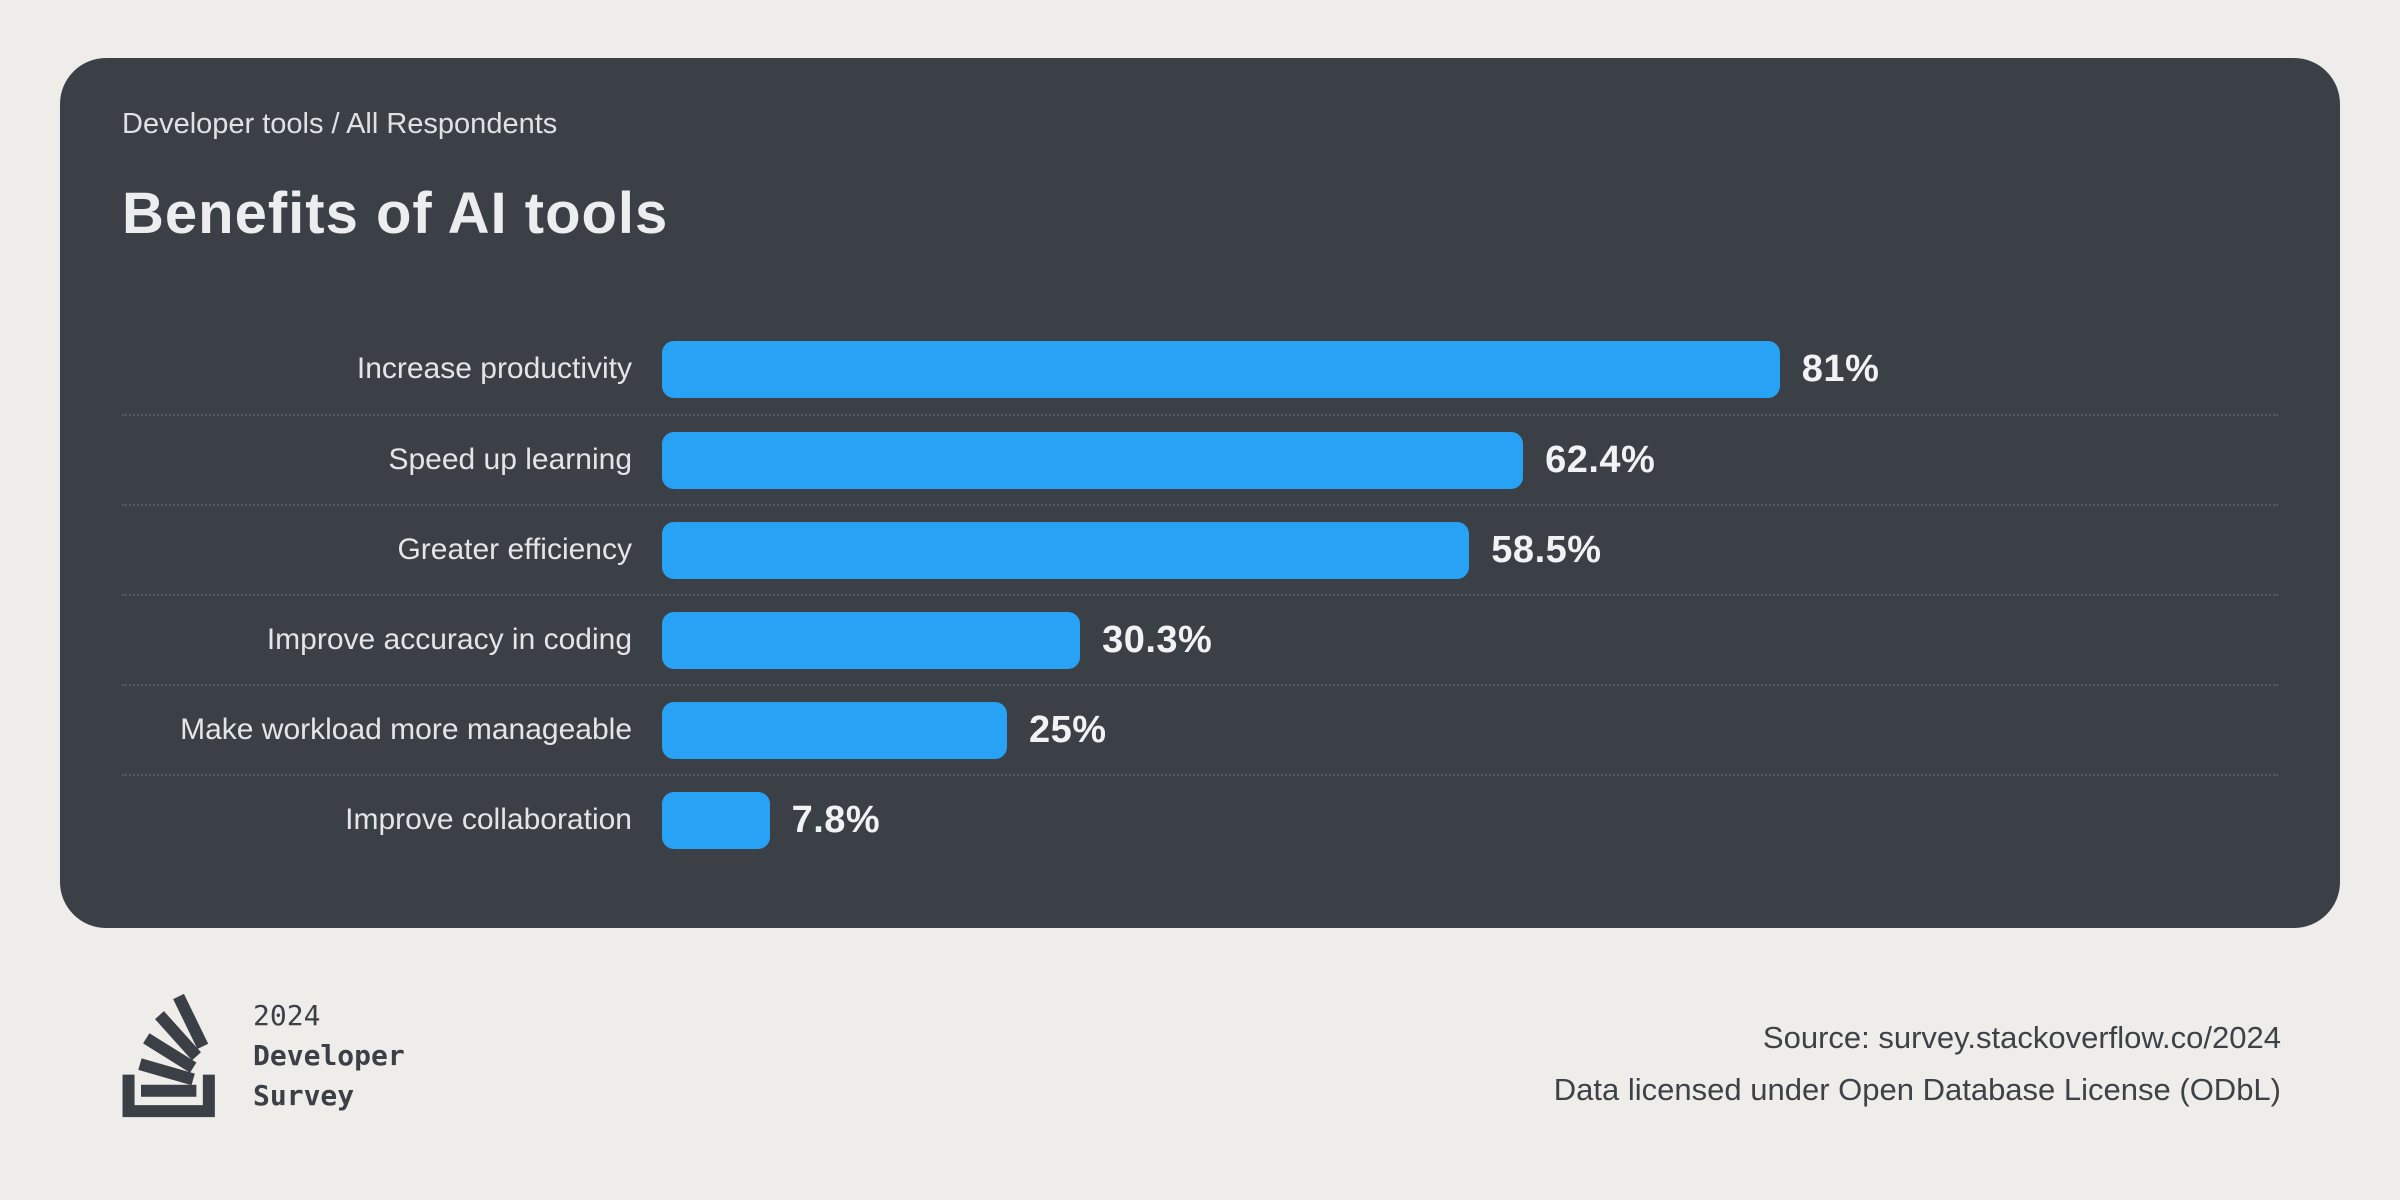  What do you see at coordinates (449, 639) in the screenshot?
I see `category-label: Improve accuracy in coding` at bounding box center [449, 639].